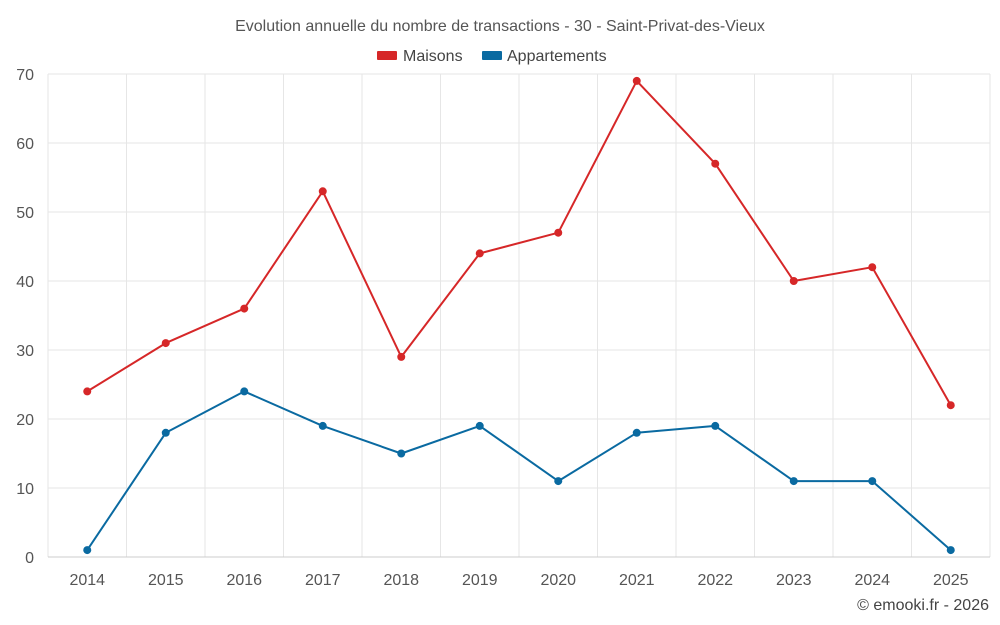 The width and height of the screenshot is (1000, 625). What do you see at coordinates (387, 55) in the screenshot?
I see `legend-swatch-maisons` at bounding box center [387, 55].